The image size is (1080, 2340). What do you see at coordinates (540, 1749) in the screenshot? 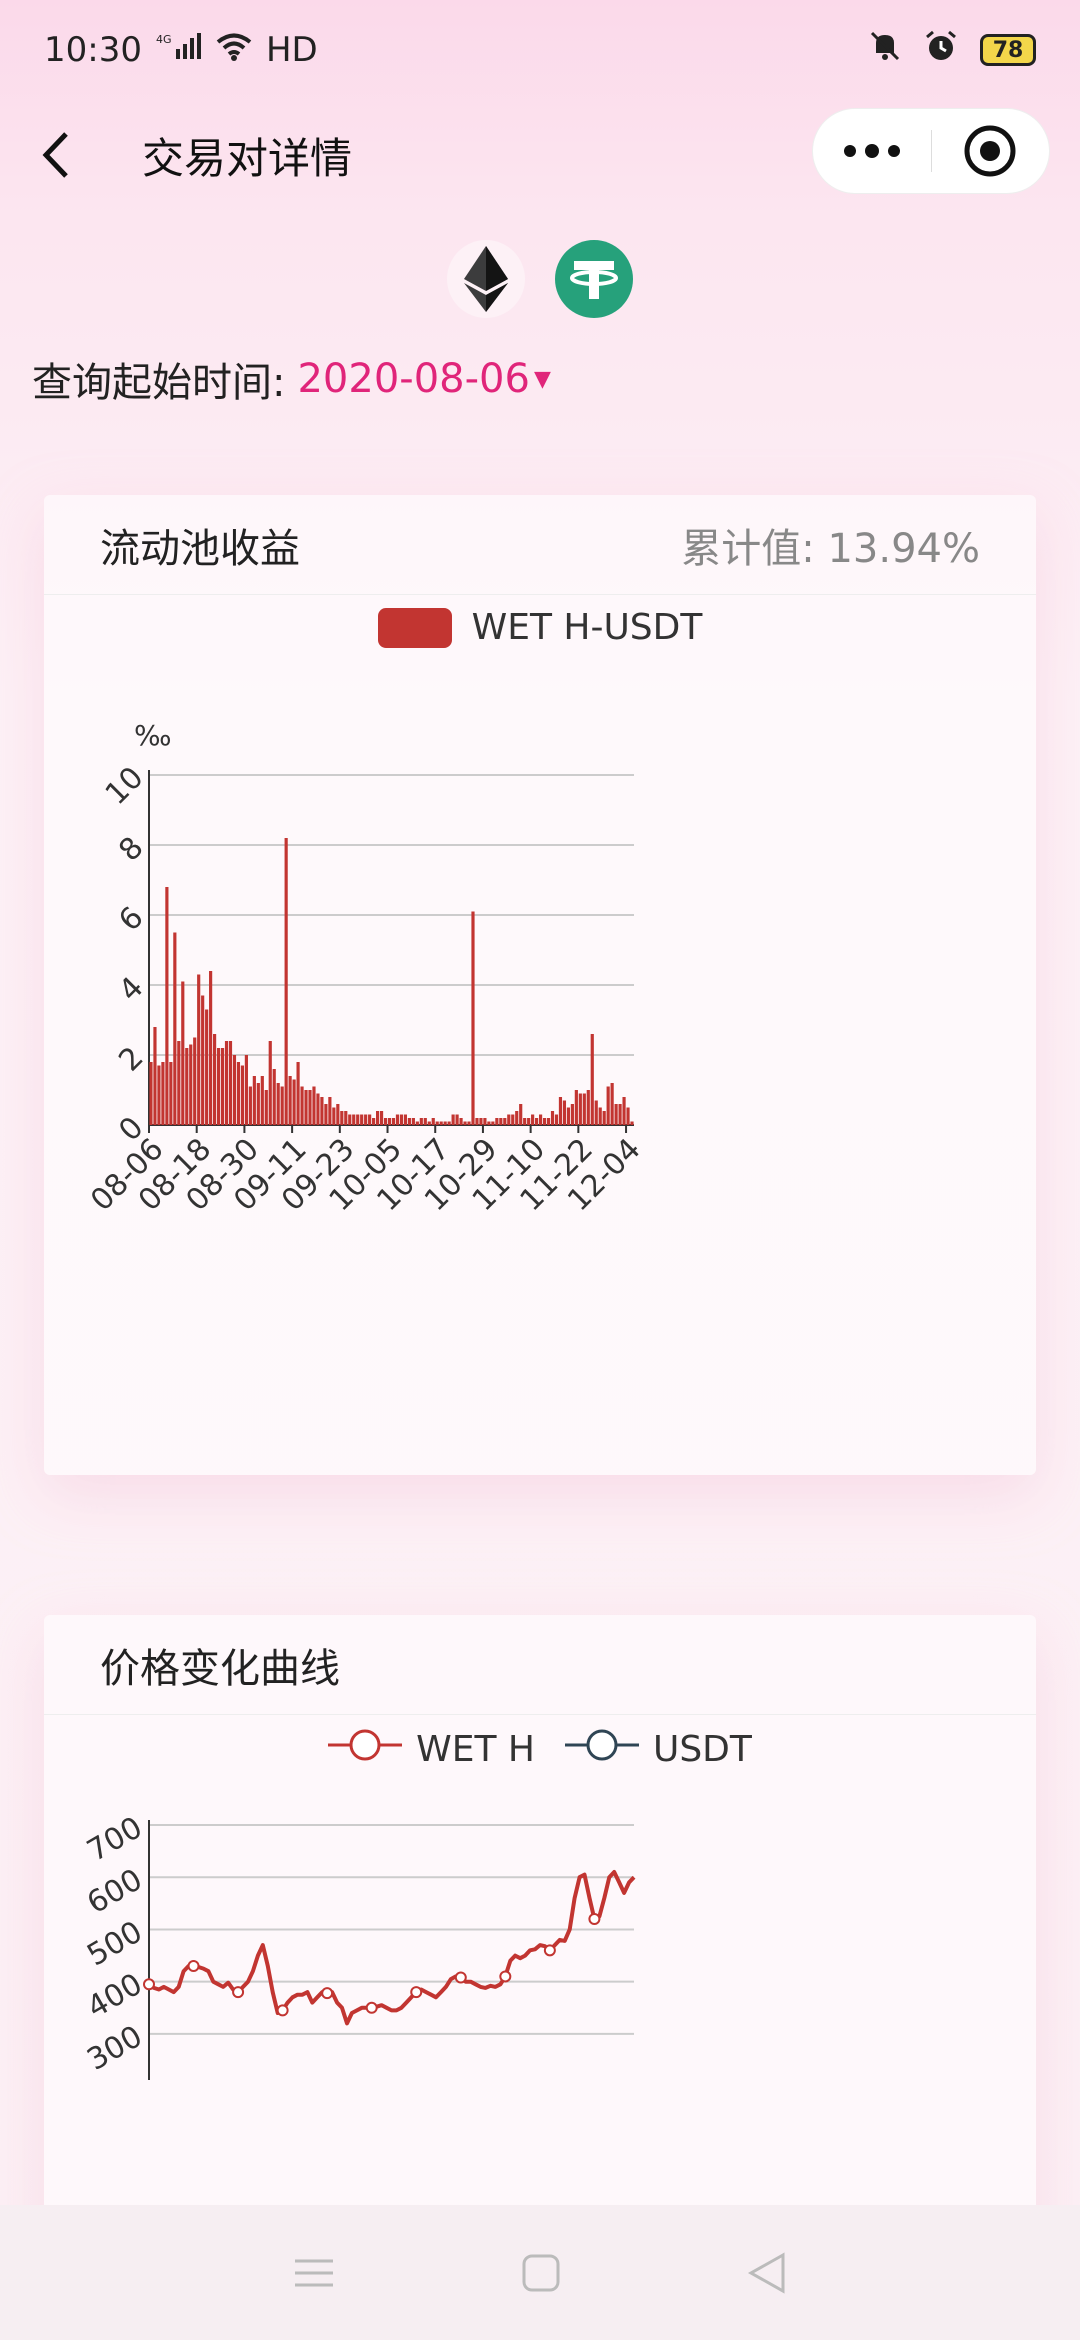
I see `price-chart-legend: WET H USDT` at bounding box center [540, 1749].